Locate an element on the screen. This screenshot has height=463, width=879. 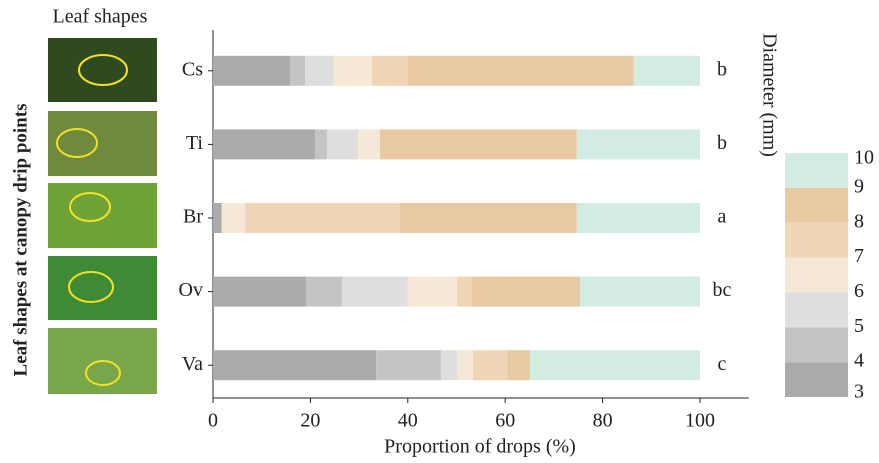
legend-label: 4 is located at coordinates (859, 361).